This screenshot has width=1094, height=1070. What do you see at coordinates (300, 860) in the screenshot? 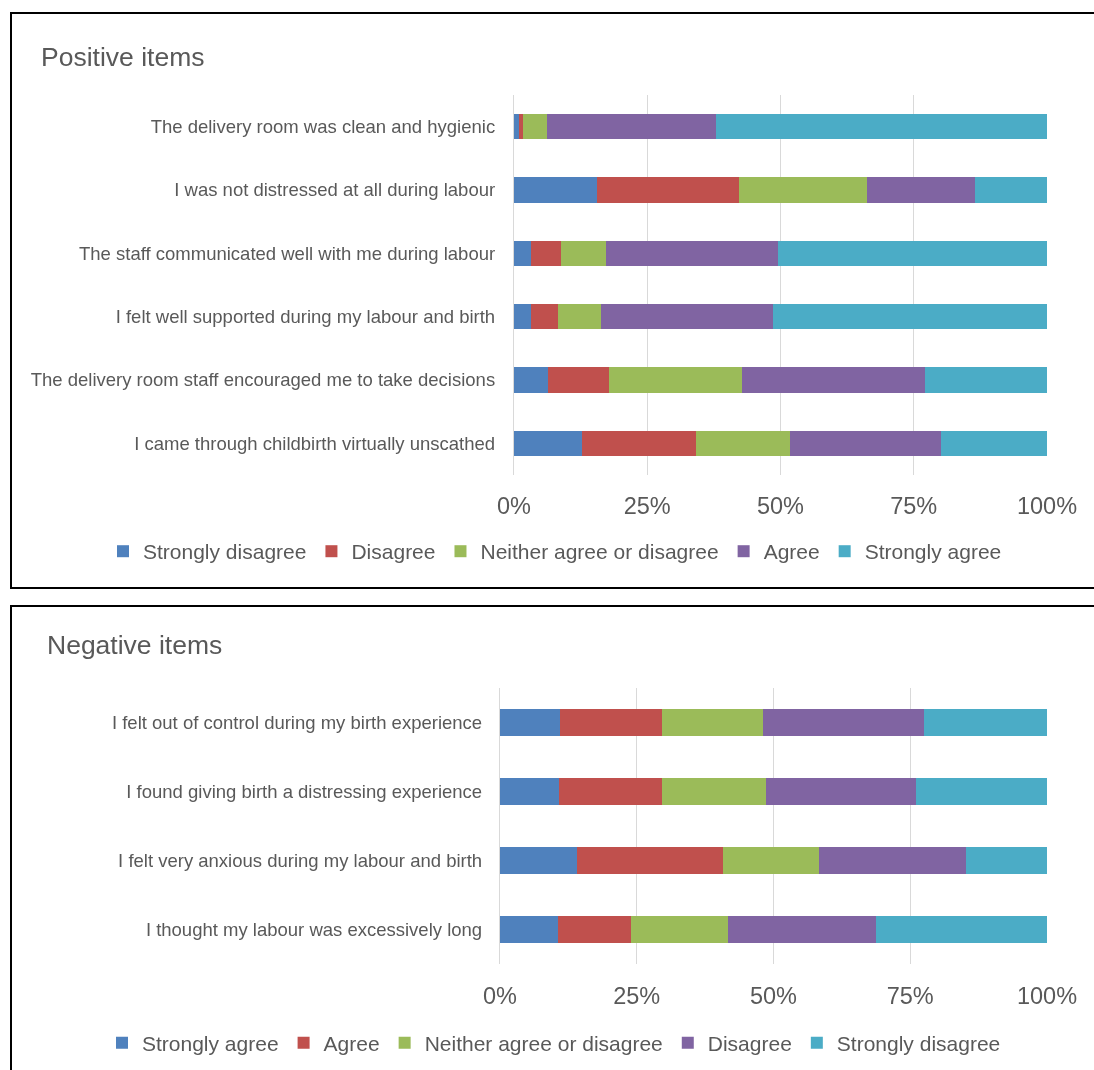
I see `y-tick-label: I felt very anxious during my labour and birth` at bounding box center [300, 860].